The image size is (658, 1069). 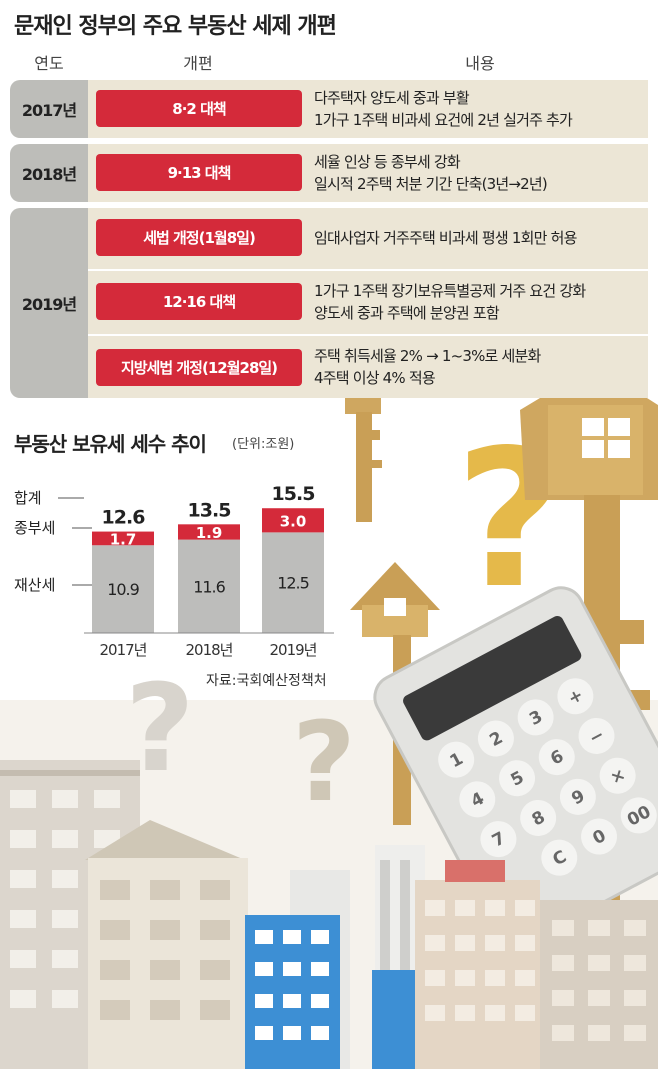 What do you see at coordinates (199, 367) in the screenshot?
I see `reform-badge: 지방세법 개정(12월28일)` at bounding box center [199, 367].